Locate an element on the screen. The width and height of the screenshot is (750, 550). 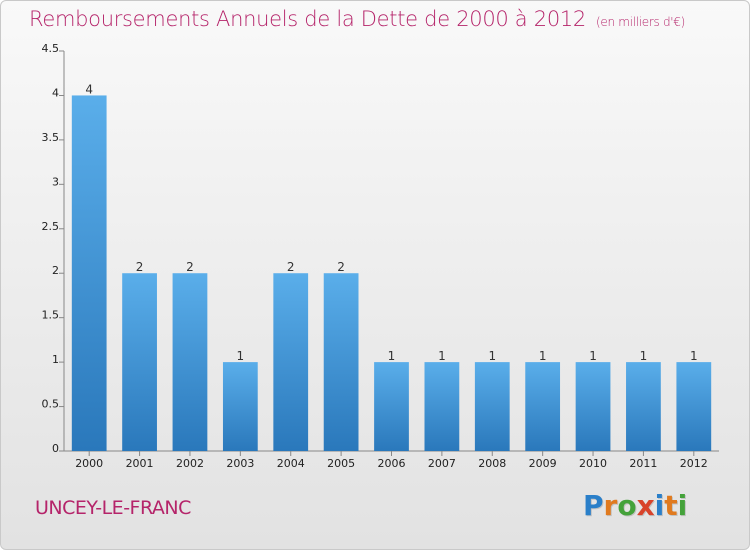
y-tick-label: 0.5 is located at coordinates (51, 404).